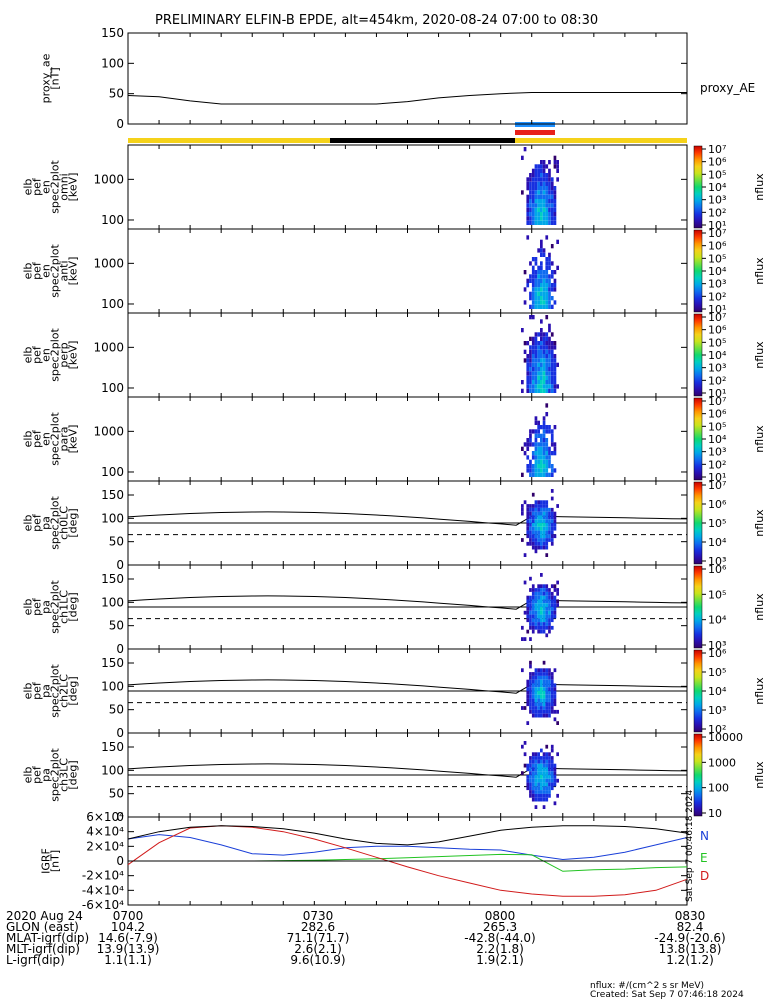 Image resolution: width=775 pixels, height=1000 pixels. What do you see at coordinates (407, 78) in the screenshot?
I see `panel-frame` at bounding box center [407, 78].